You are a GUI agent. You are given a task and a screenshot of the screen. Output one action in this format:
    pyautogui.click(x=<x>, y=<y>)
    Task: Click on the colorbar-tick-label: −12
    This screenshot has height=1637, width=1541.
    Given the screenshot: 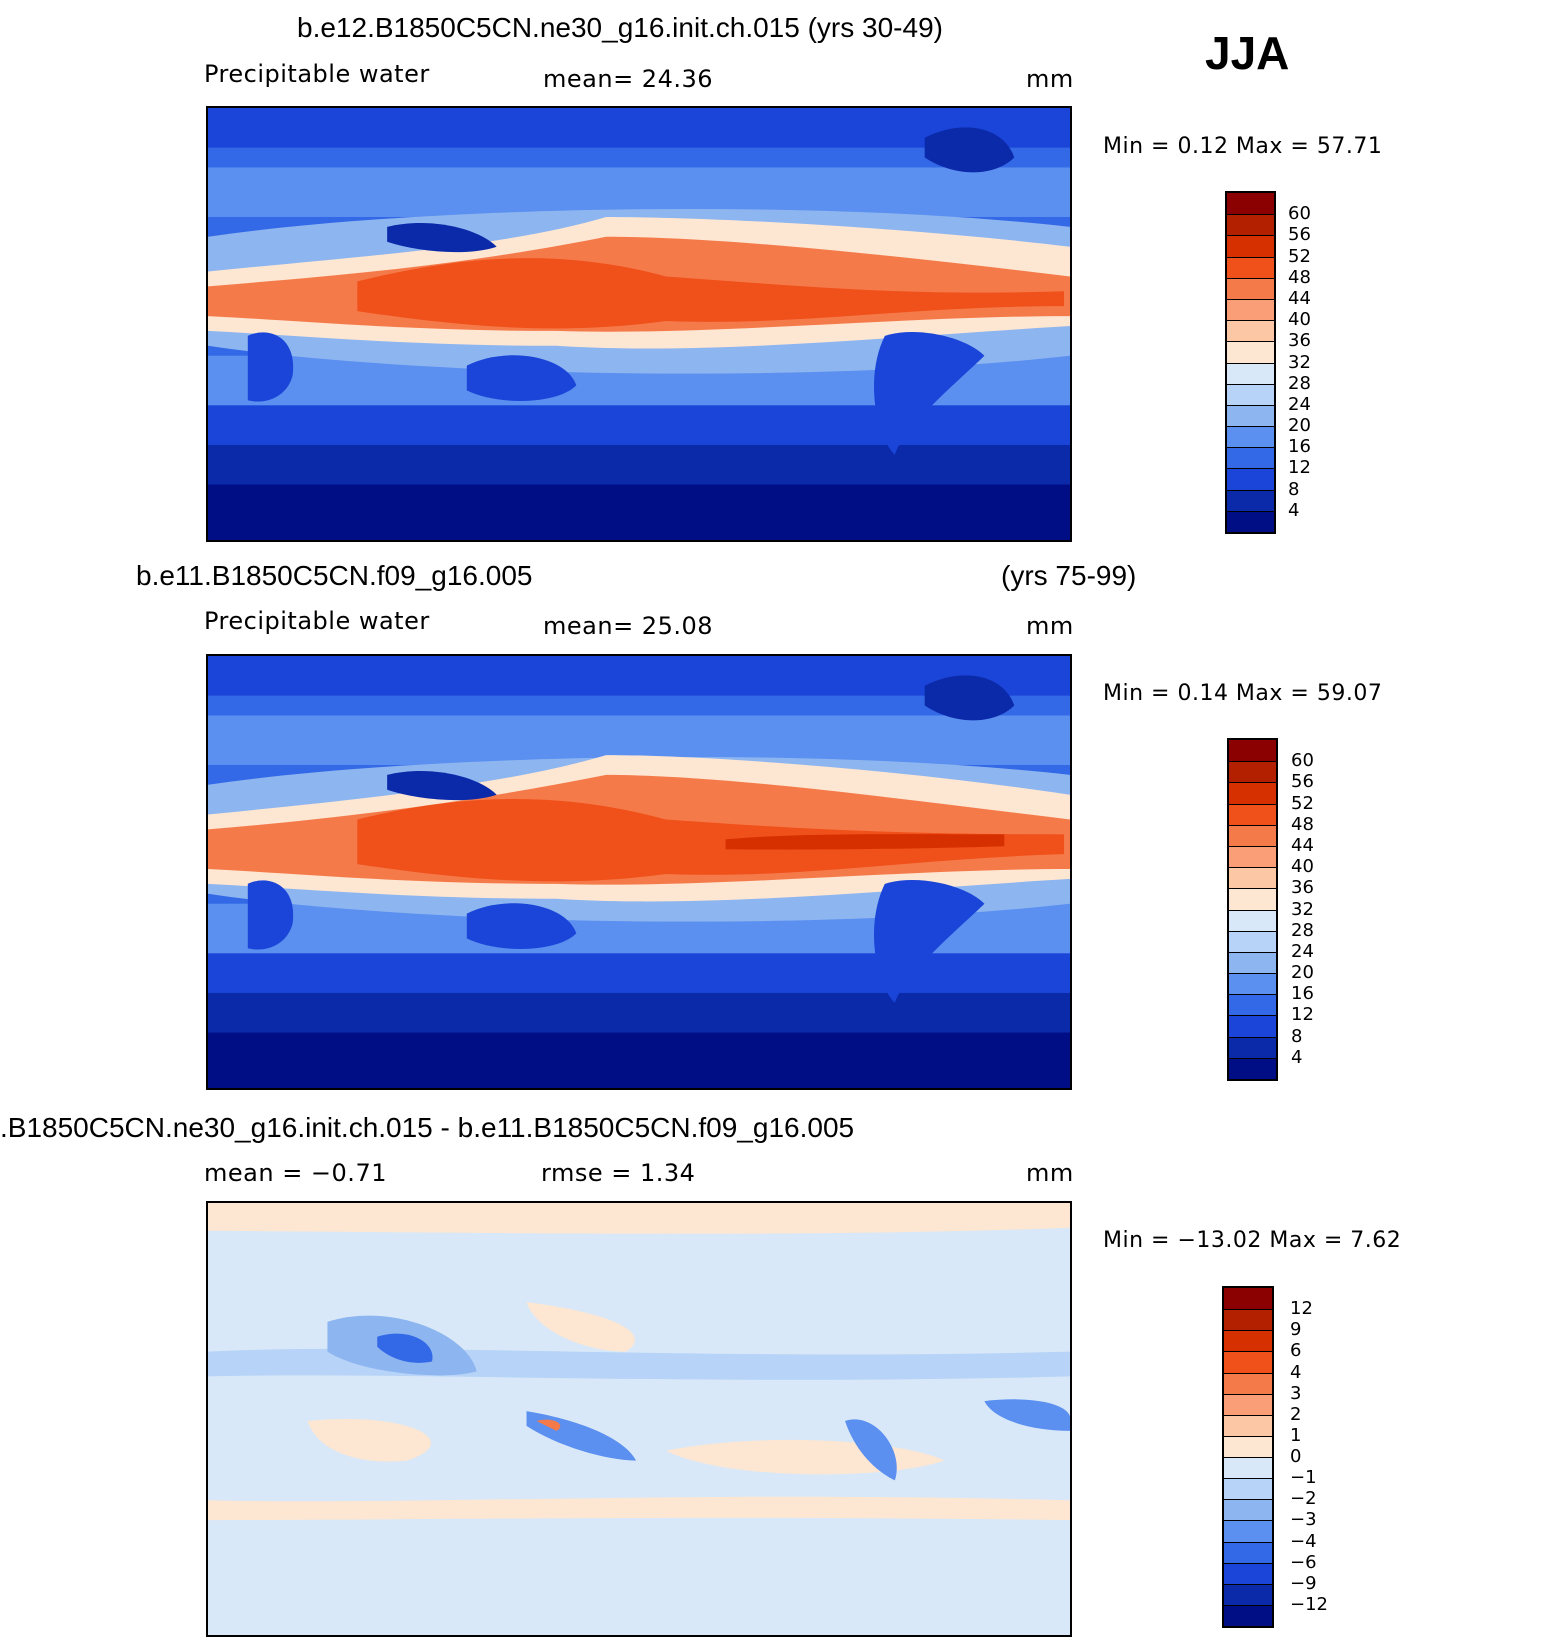 What is the action you would take?
    pyautogui.click(x=1309, y=1604)
    